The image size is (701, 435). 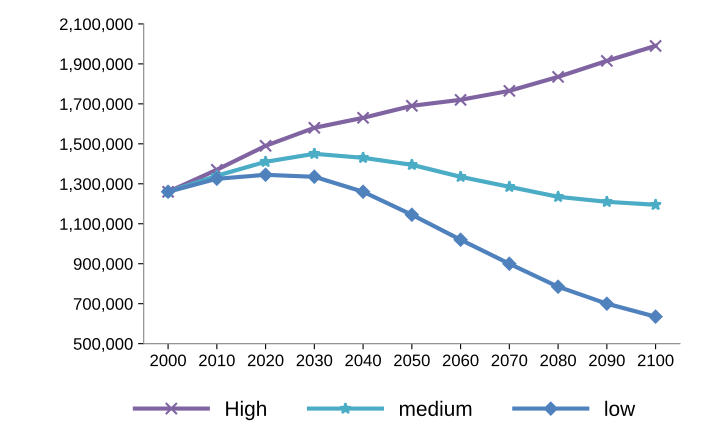 I want to click on x-tick-label: 2070, so click(x=510, y=360).